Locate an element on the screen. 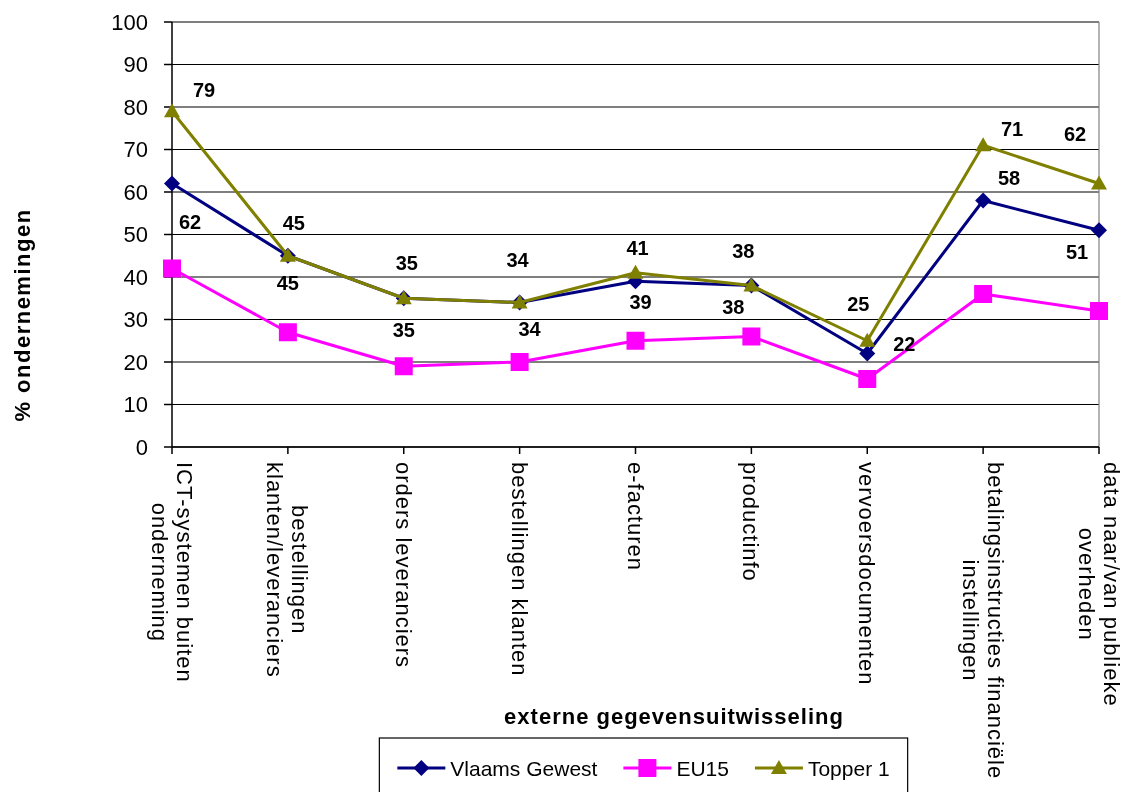 This screenshot has width=1128, height=792. legend-label: Topper 1 is located at coordinates (848, 768).